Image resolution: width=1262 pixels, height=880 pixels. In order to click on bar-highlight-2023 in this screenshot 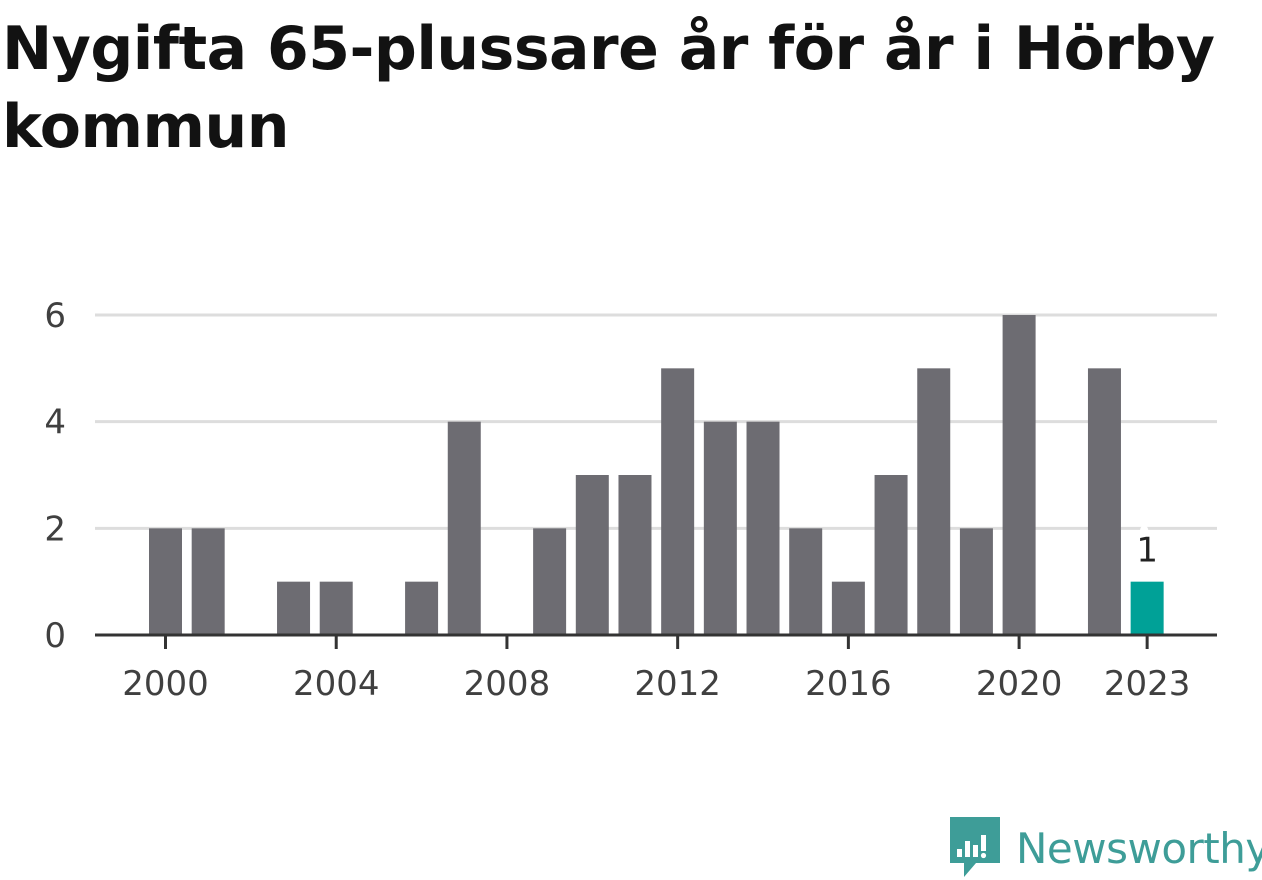, I will do `click(1147, 608)`.